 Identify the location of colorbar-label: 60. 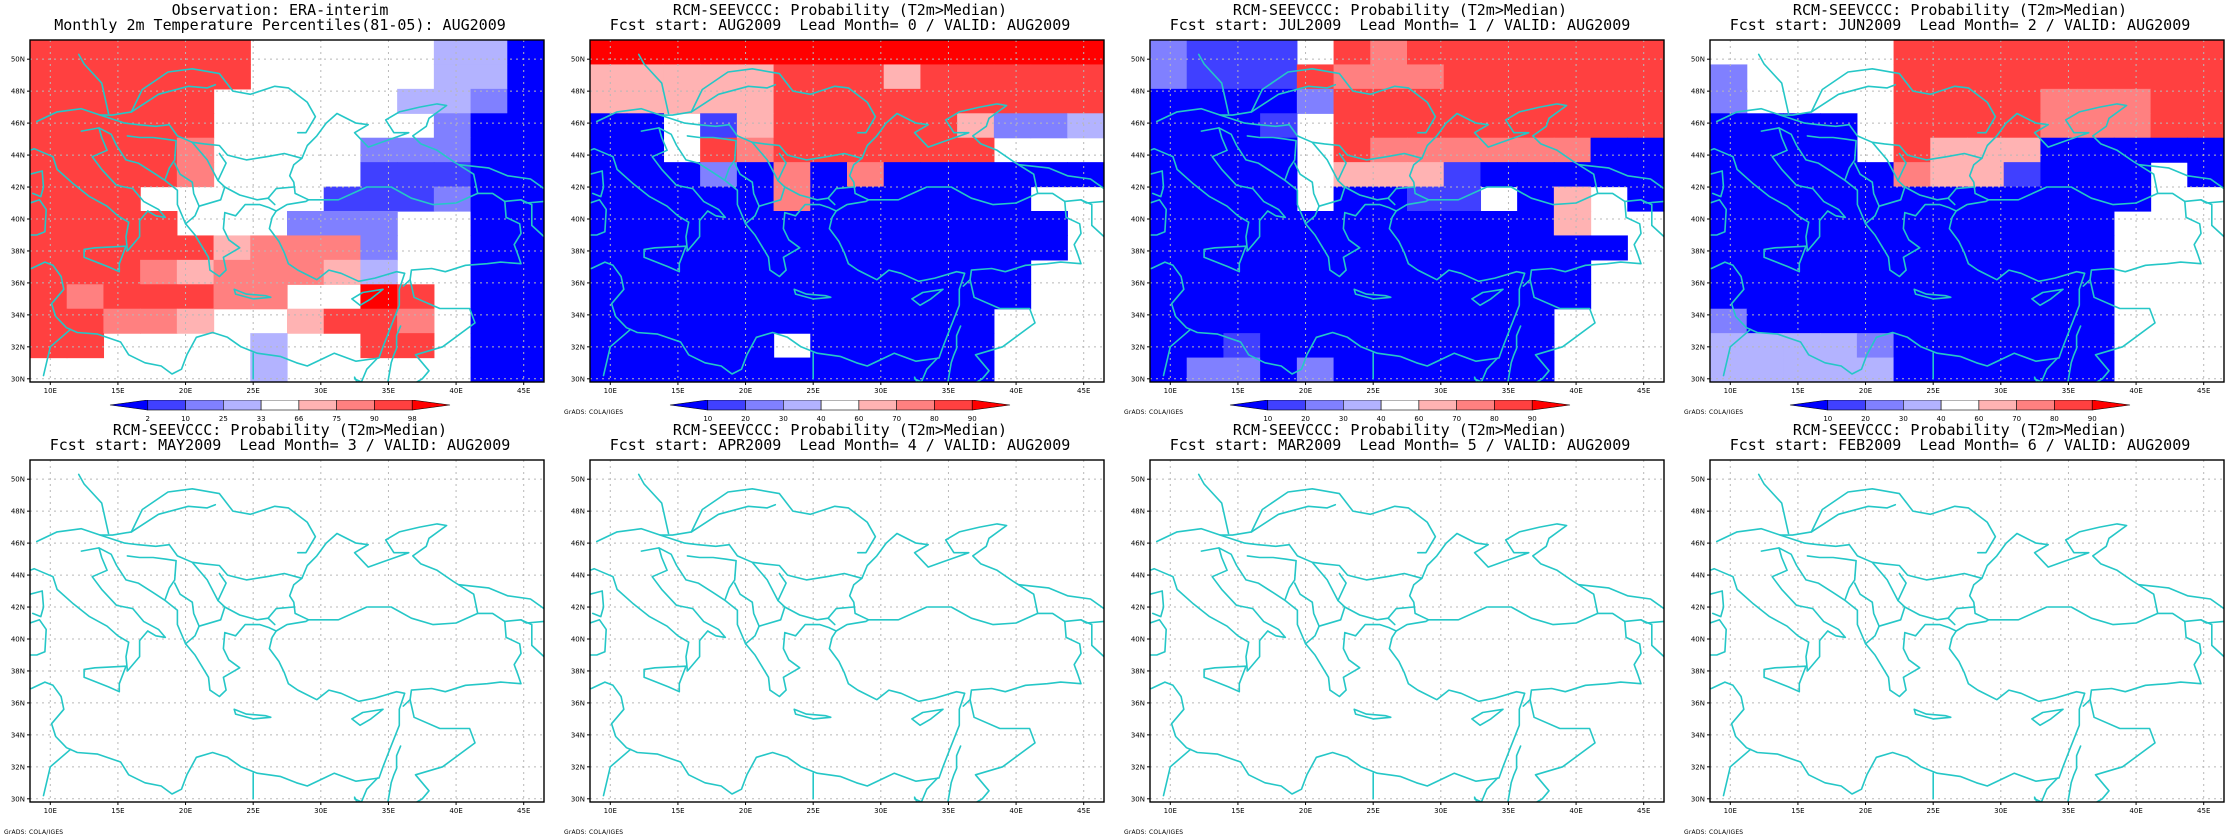
(1978, 419).